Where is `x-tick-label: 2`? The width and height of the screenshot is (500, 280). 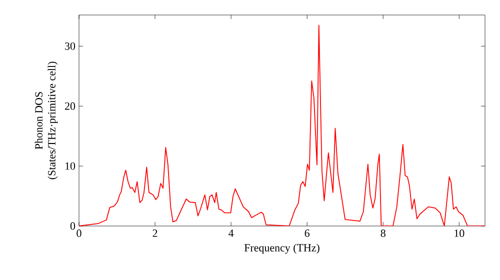 x-tick-label: 2 is located at coordinates (155, 233).